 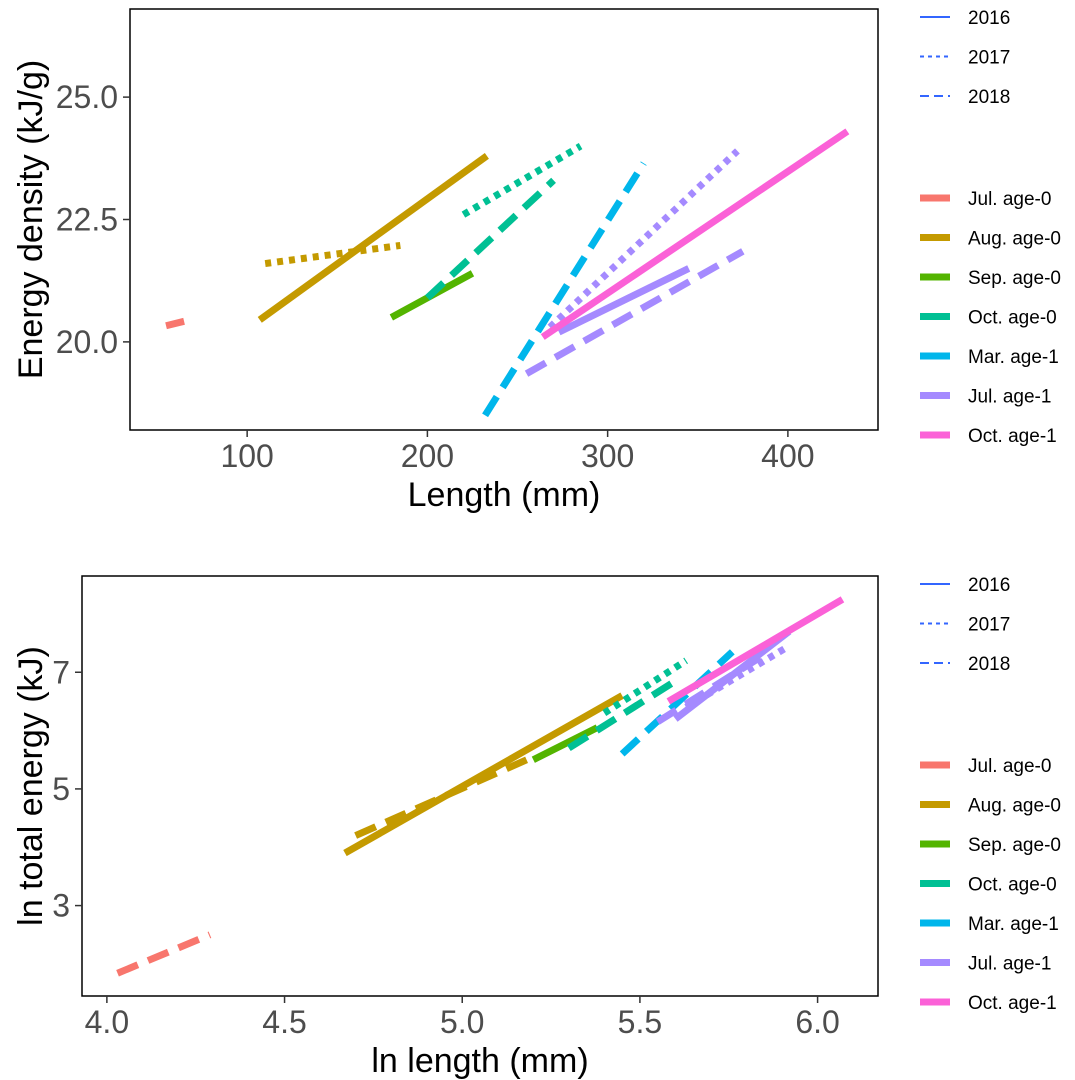 What do you see at coordinates (479, 1061) in the screenshot?
I see `x-axis-title: ln length (mm)` at bounding box center [479, 1061].